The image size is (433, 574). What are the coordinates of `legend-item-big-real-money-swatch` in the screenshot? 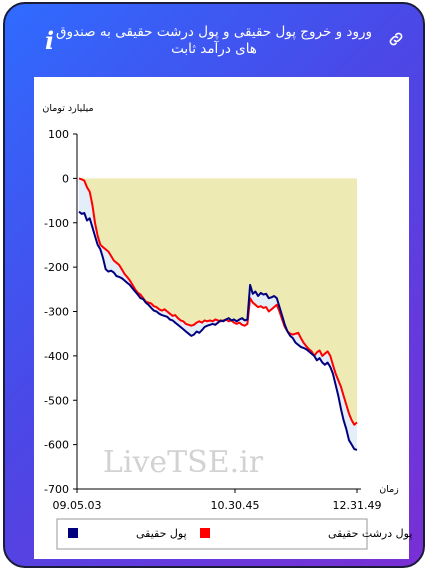 It's located at (205, 533).